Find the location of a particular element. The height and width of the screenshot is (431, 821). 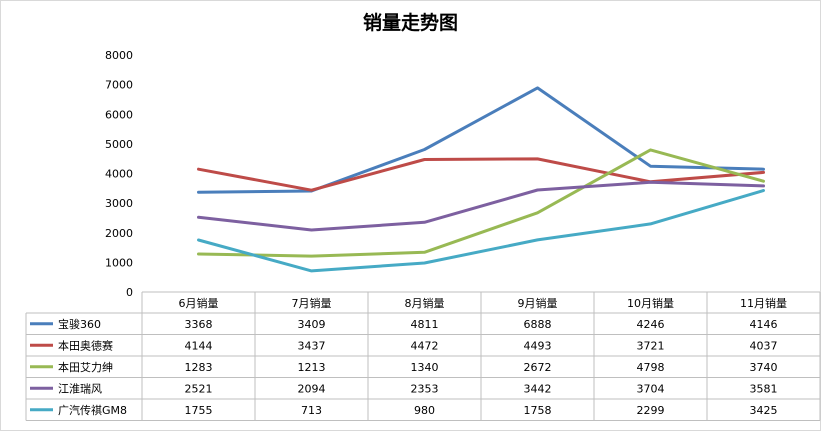

data-table-cell: 4144 is located at coordinates (199, 345).